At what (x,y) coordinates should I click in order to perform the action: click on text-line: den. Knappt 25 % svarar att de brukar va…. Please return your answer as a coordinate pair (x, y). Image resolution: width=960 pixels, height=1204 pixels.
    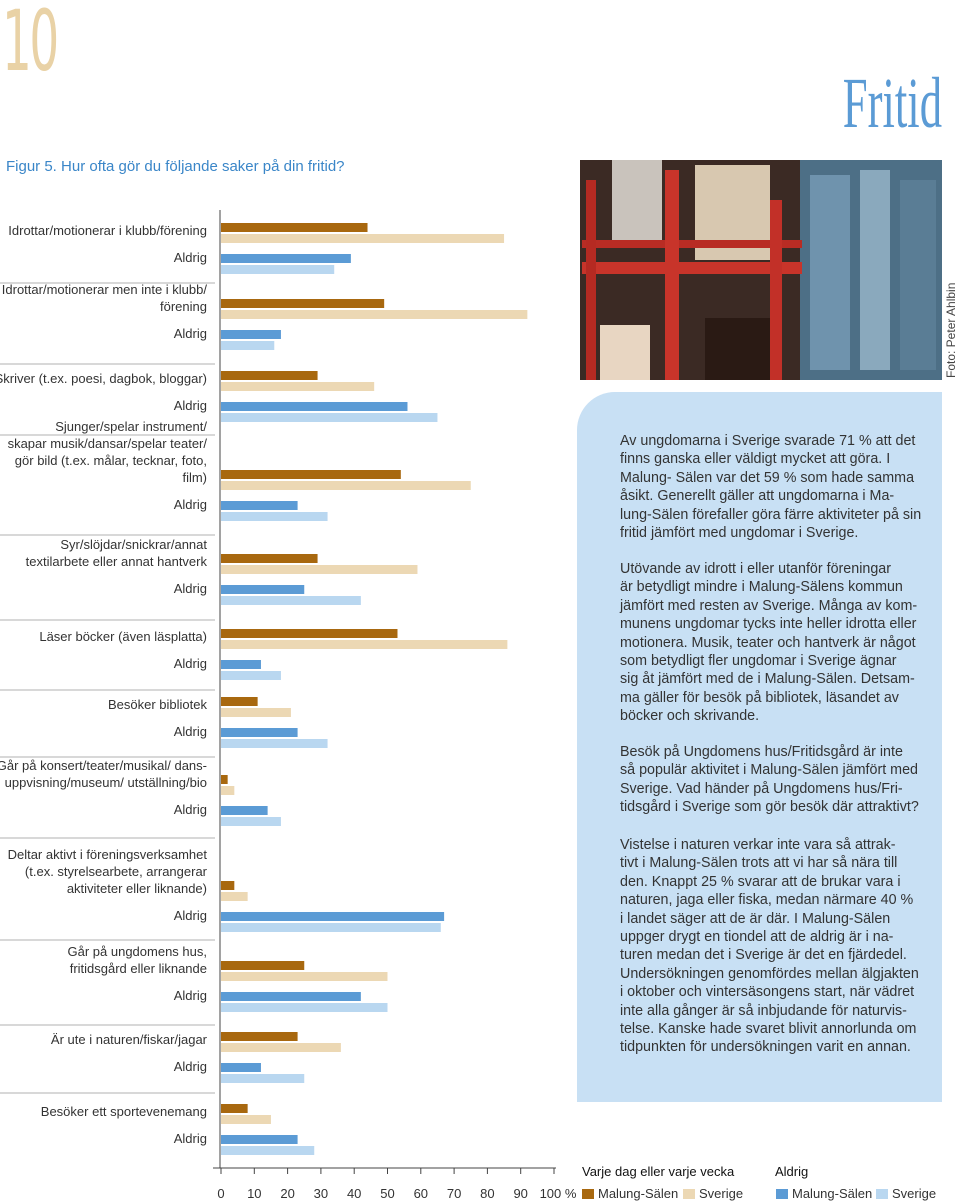
    Looking at the image, I should click on (760, 881).